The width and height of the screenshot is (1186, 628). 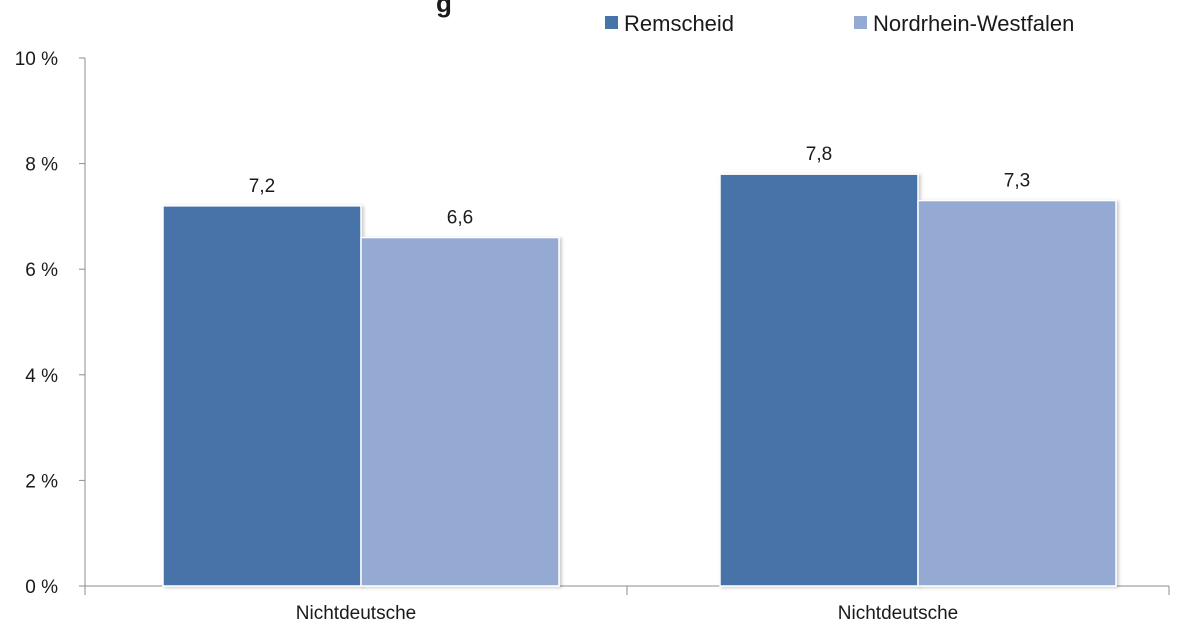 I want to click on data-label: 7,2, so click(x=262, y=186).